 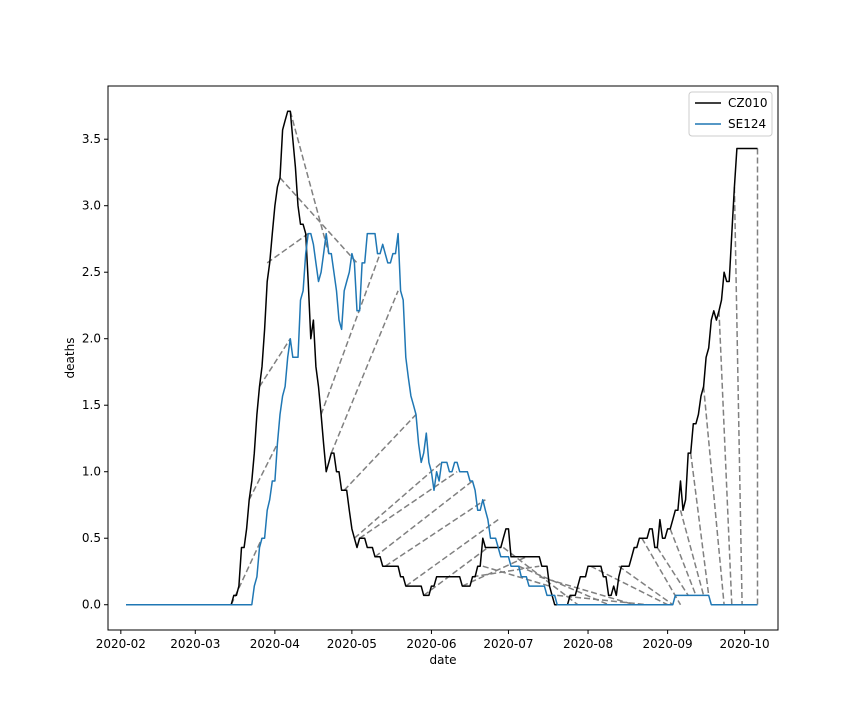 What do you see at coordinates (91, 206) in the screenshot?
I see `y-tick-label: 3.0` at bounding box center [91, 206].